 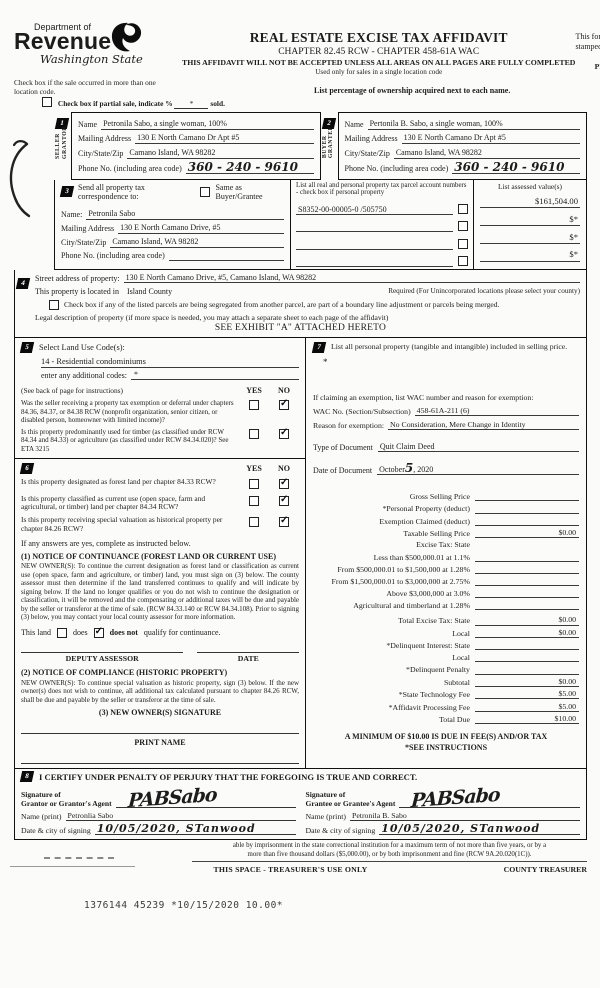 I want to click on partial-sale-checkbox, so click(x=47, y=102).